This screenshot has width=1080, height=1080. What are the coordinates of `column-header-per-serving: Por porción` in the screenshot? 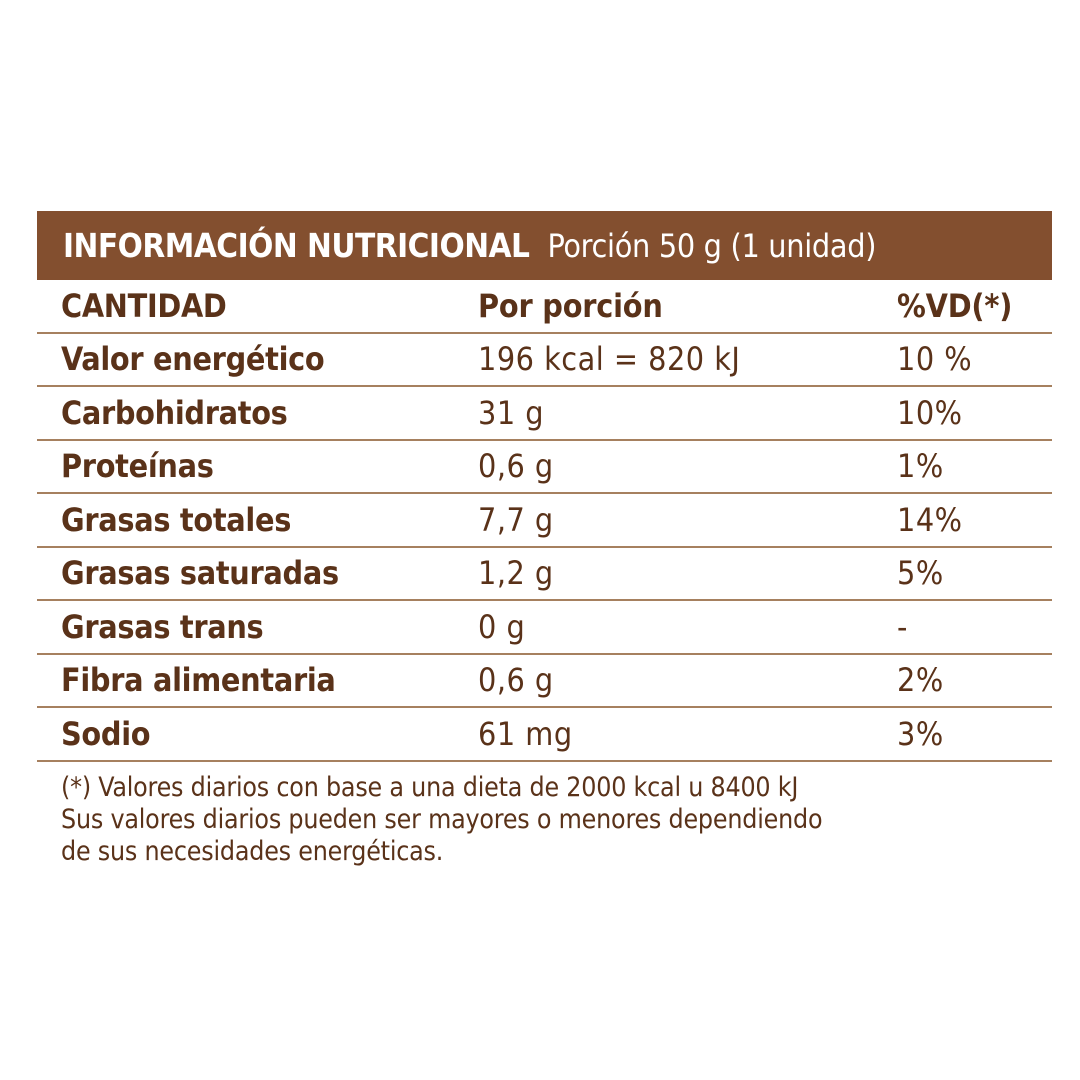 It's located at (570, 305).